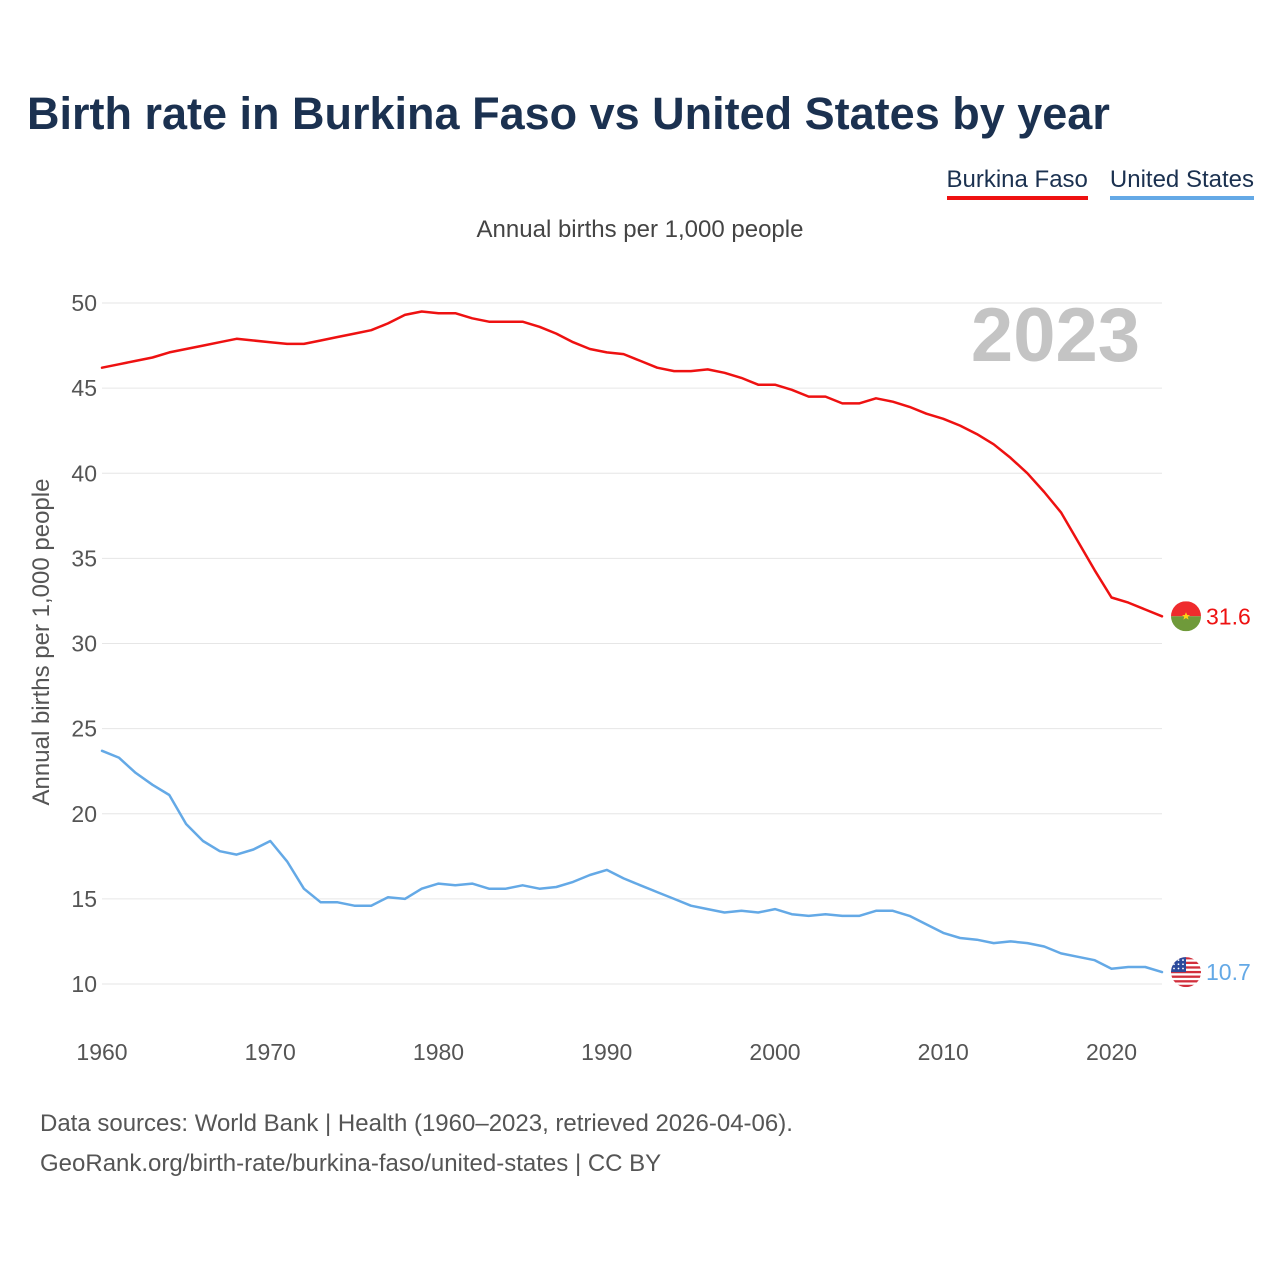  What do you see at coordinates (1055, 335) in the screenshot?
I see `year-watermark: 2023` at bounding box center [1055, 335].